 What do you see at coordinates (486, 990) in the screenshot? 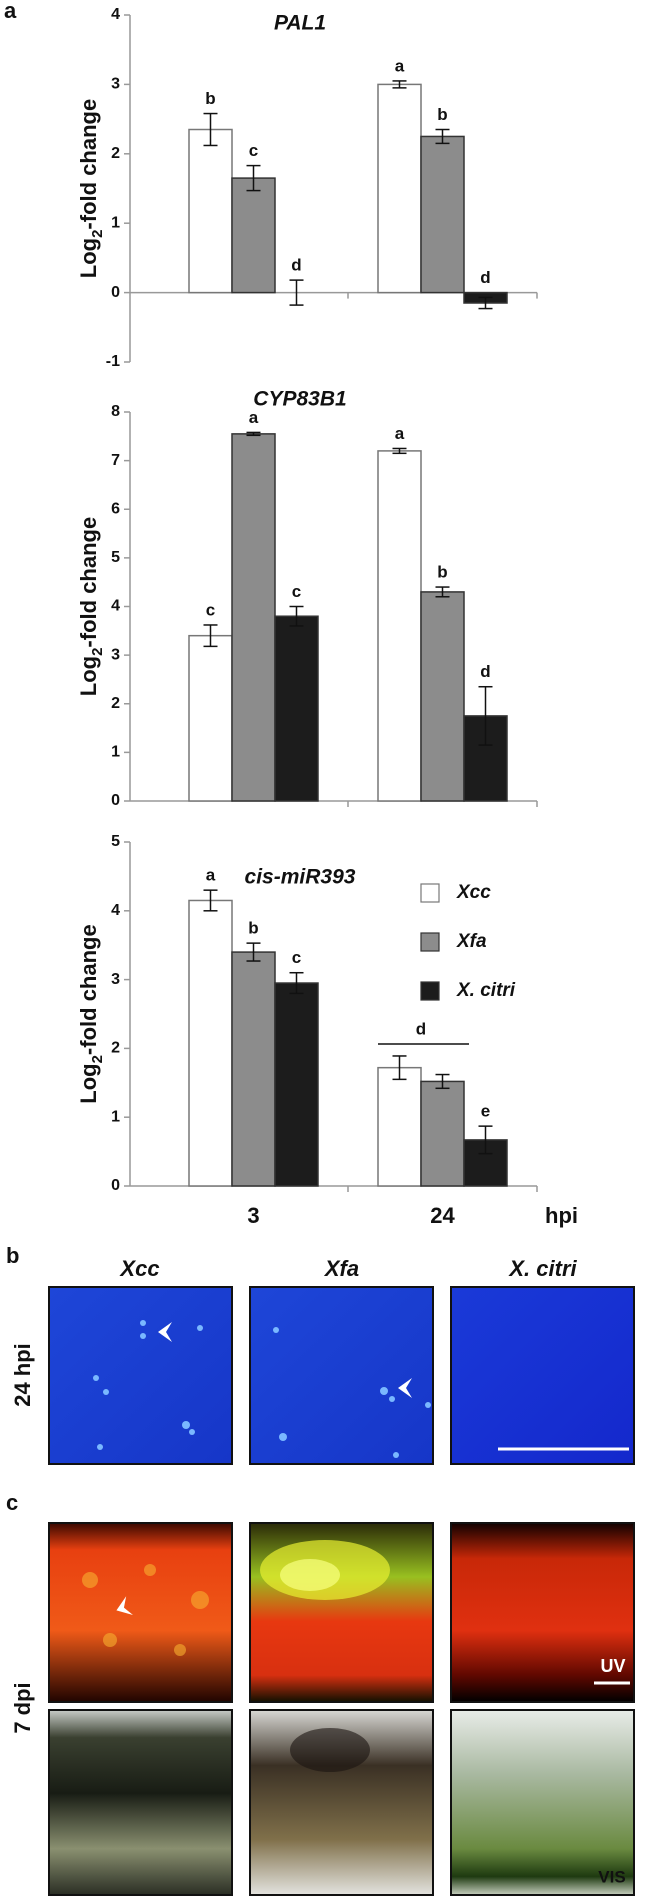
I see `legend-label: X. citri` at bounding box center [486, 990].